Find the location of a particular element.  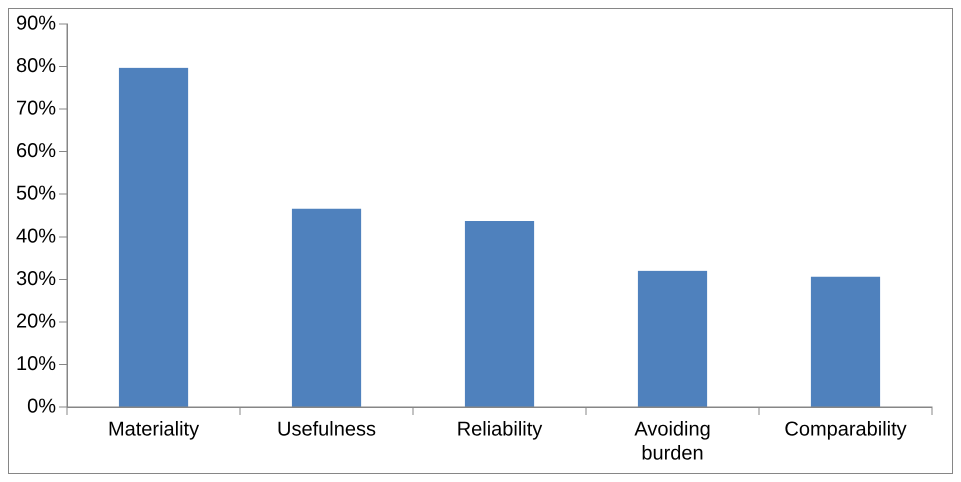

y-tick-label: 10% is located at coordinates (36, 363).